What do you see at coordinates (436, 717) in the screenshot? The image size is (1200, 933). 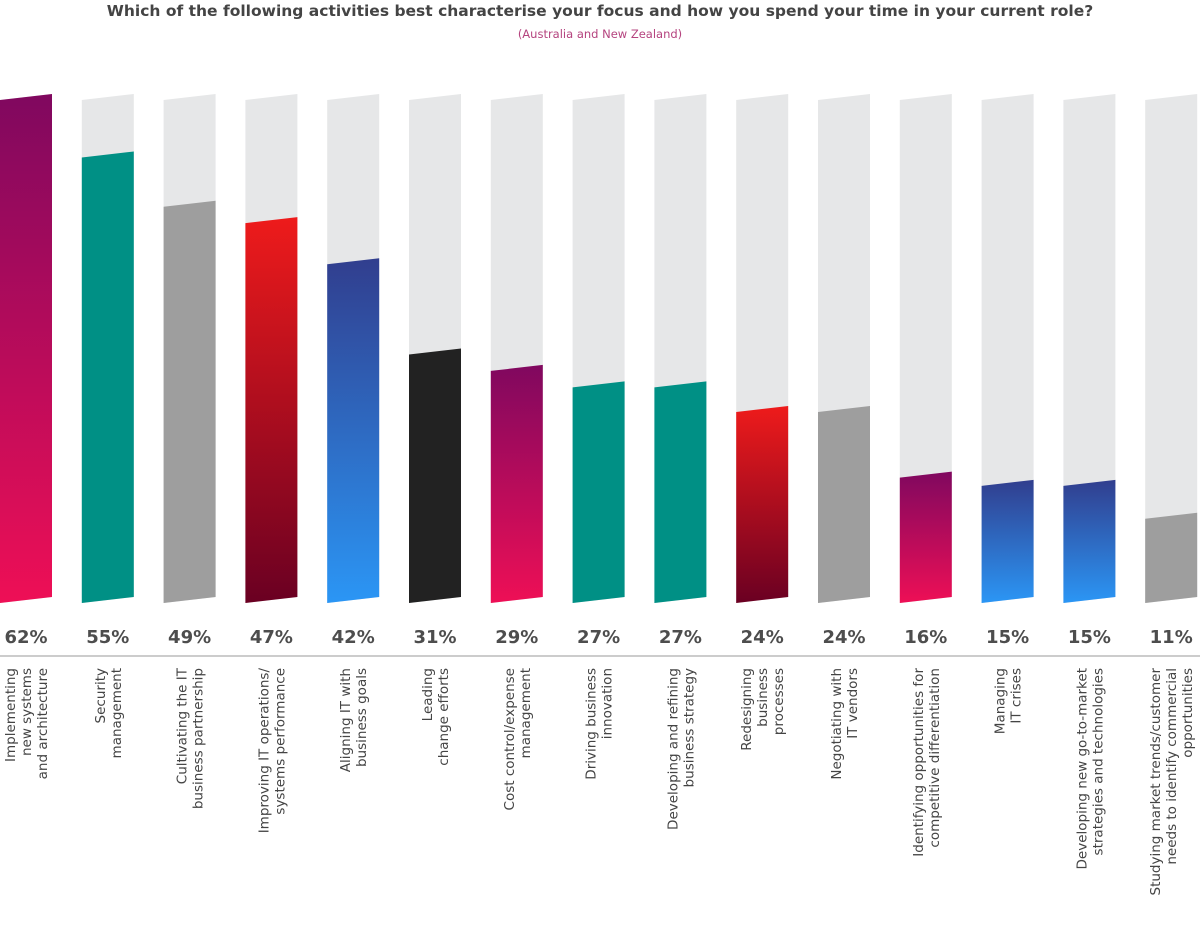 I see `category-label: Leadingchange efforts` at bounding box center [436, 717].